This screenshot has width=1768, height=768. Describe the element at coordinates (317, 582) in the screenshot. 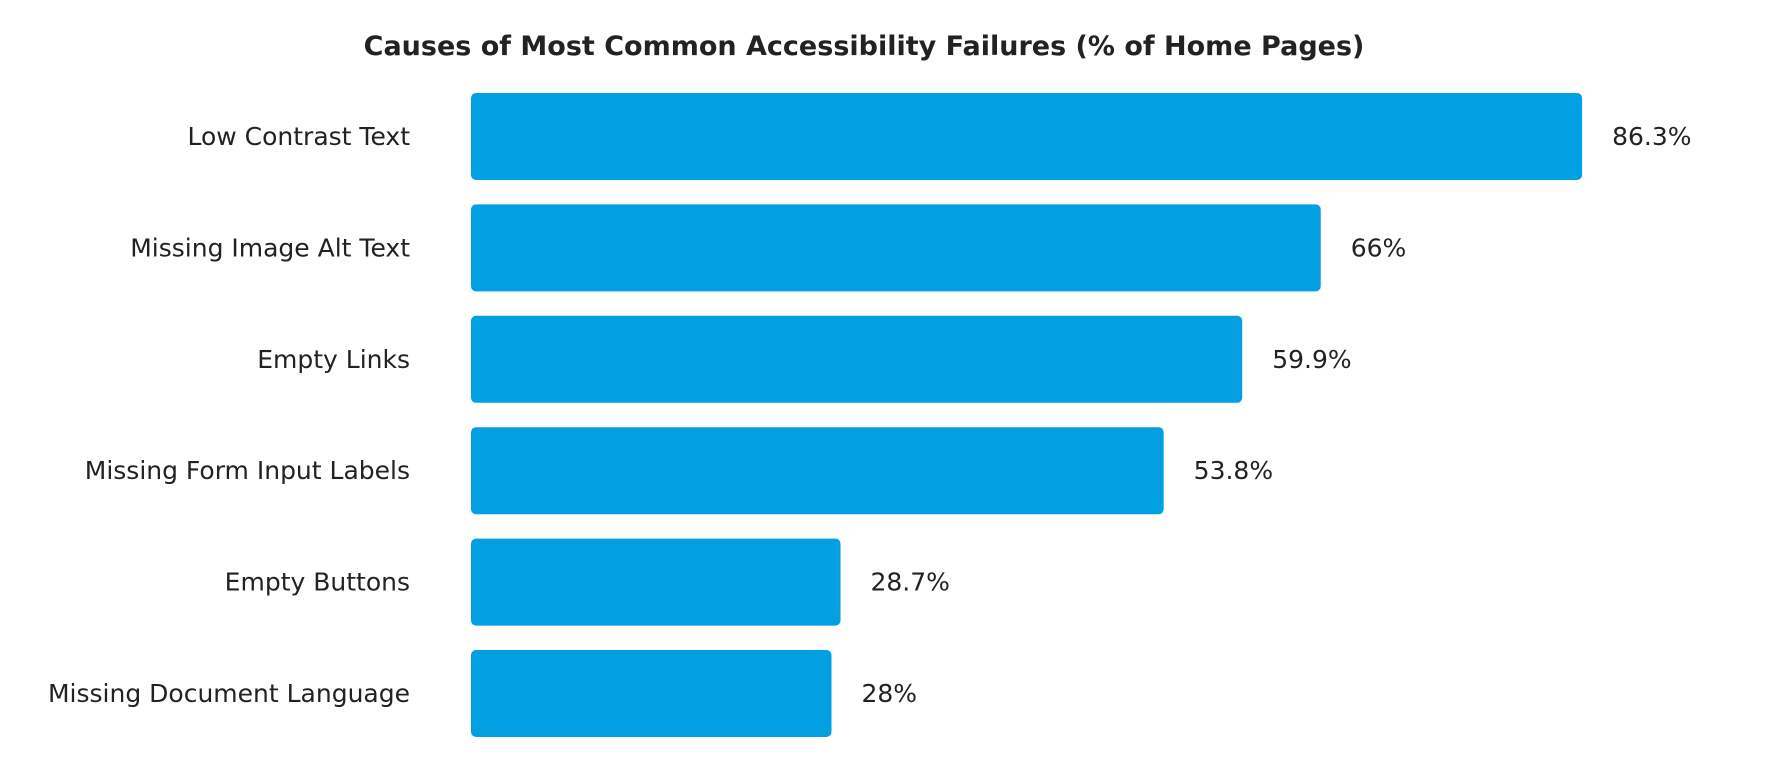

I see `category-label: Empty Buttons` at that location.